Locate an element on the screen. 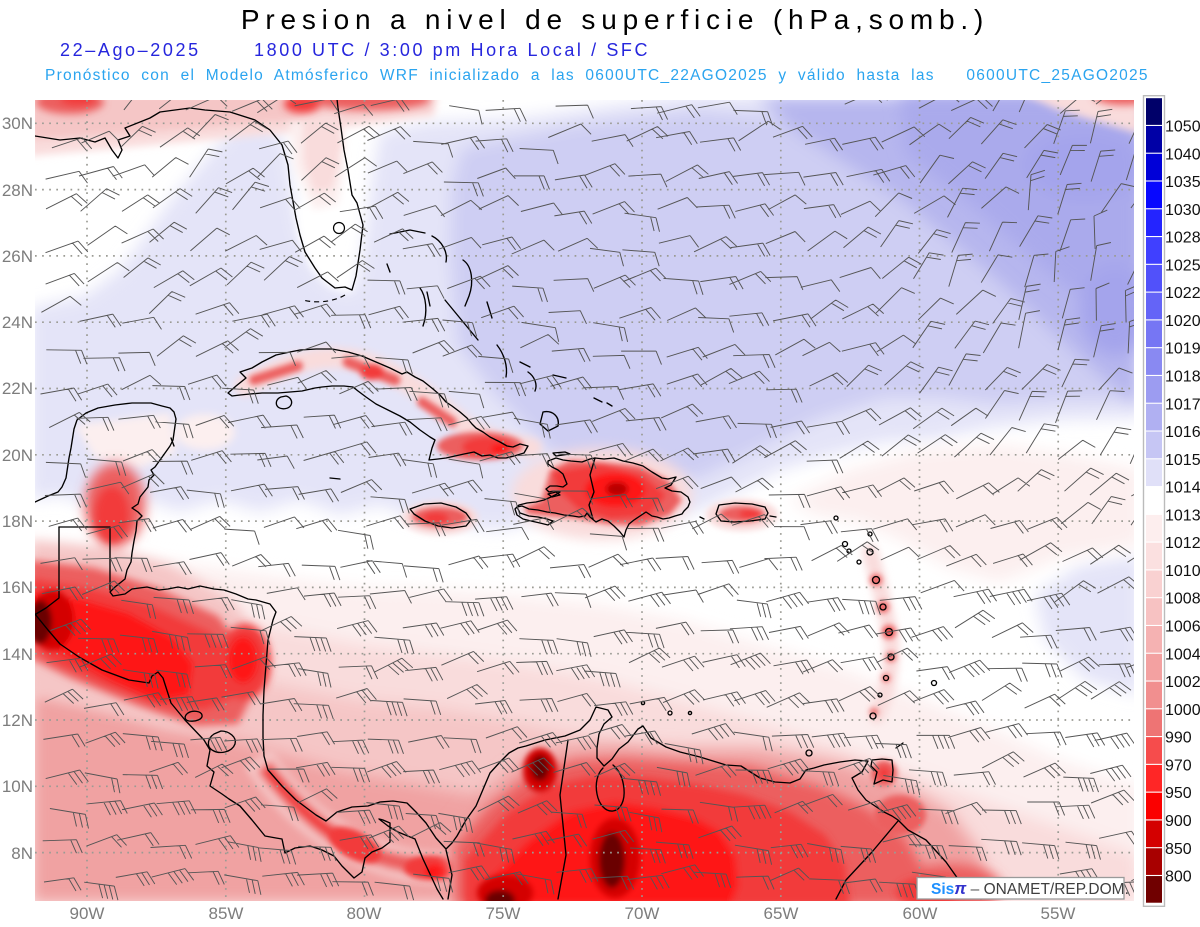 Image resolution: width=1200 pixels, height=927 pixels. svg-text: 75W is located at coordinates (503, 913).